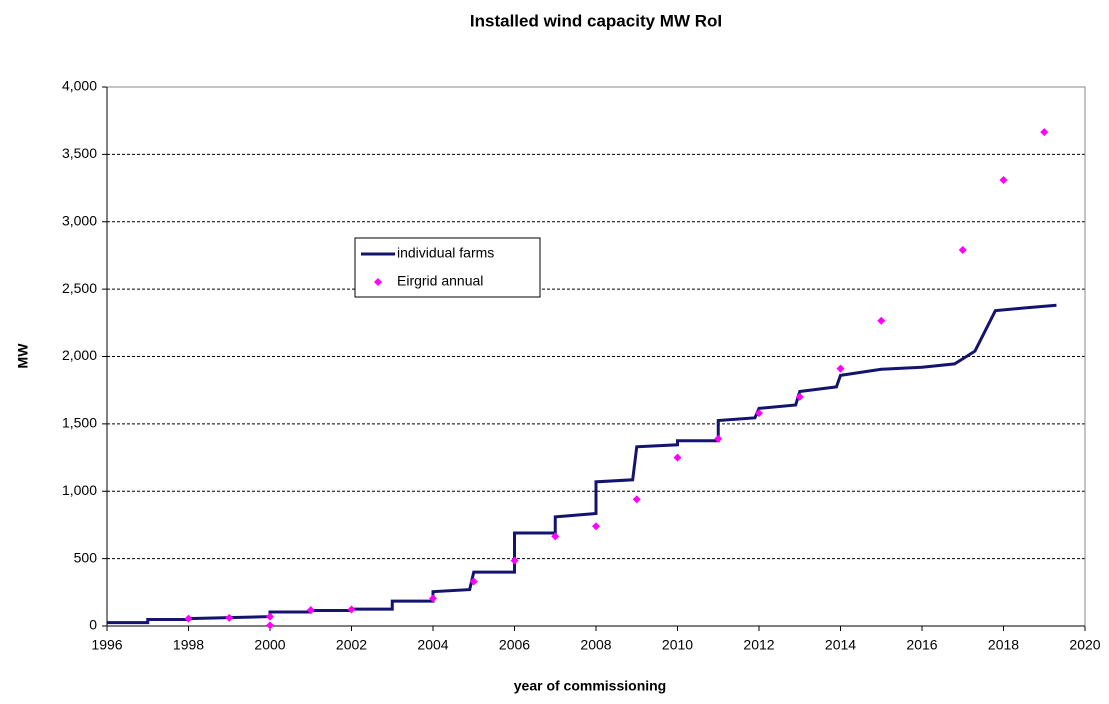 This screenshot has width=1109, height=704. I want to click on y-tick-label: 4,000, so click(79, 86).